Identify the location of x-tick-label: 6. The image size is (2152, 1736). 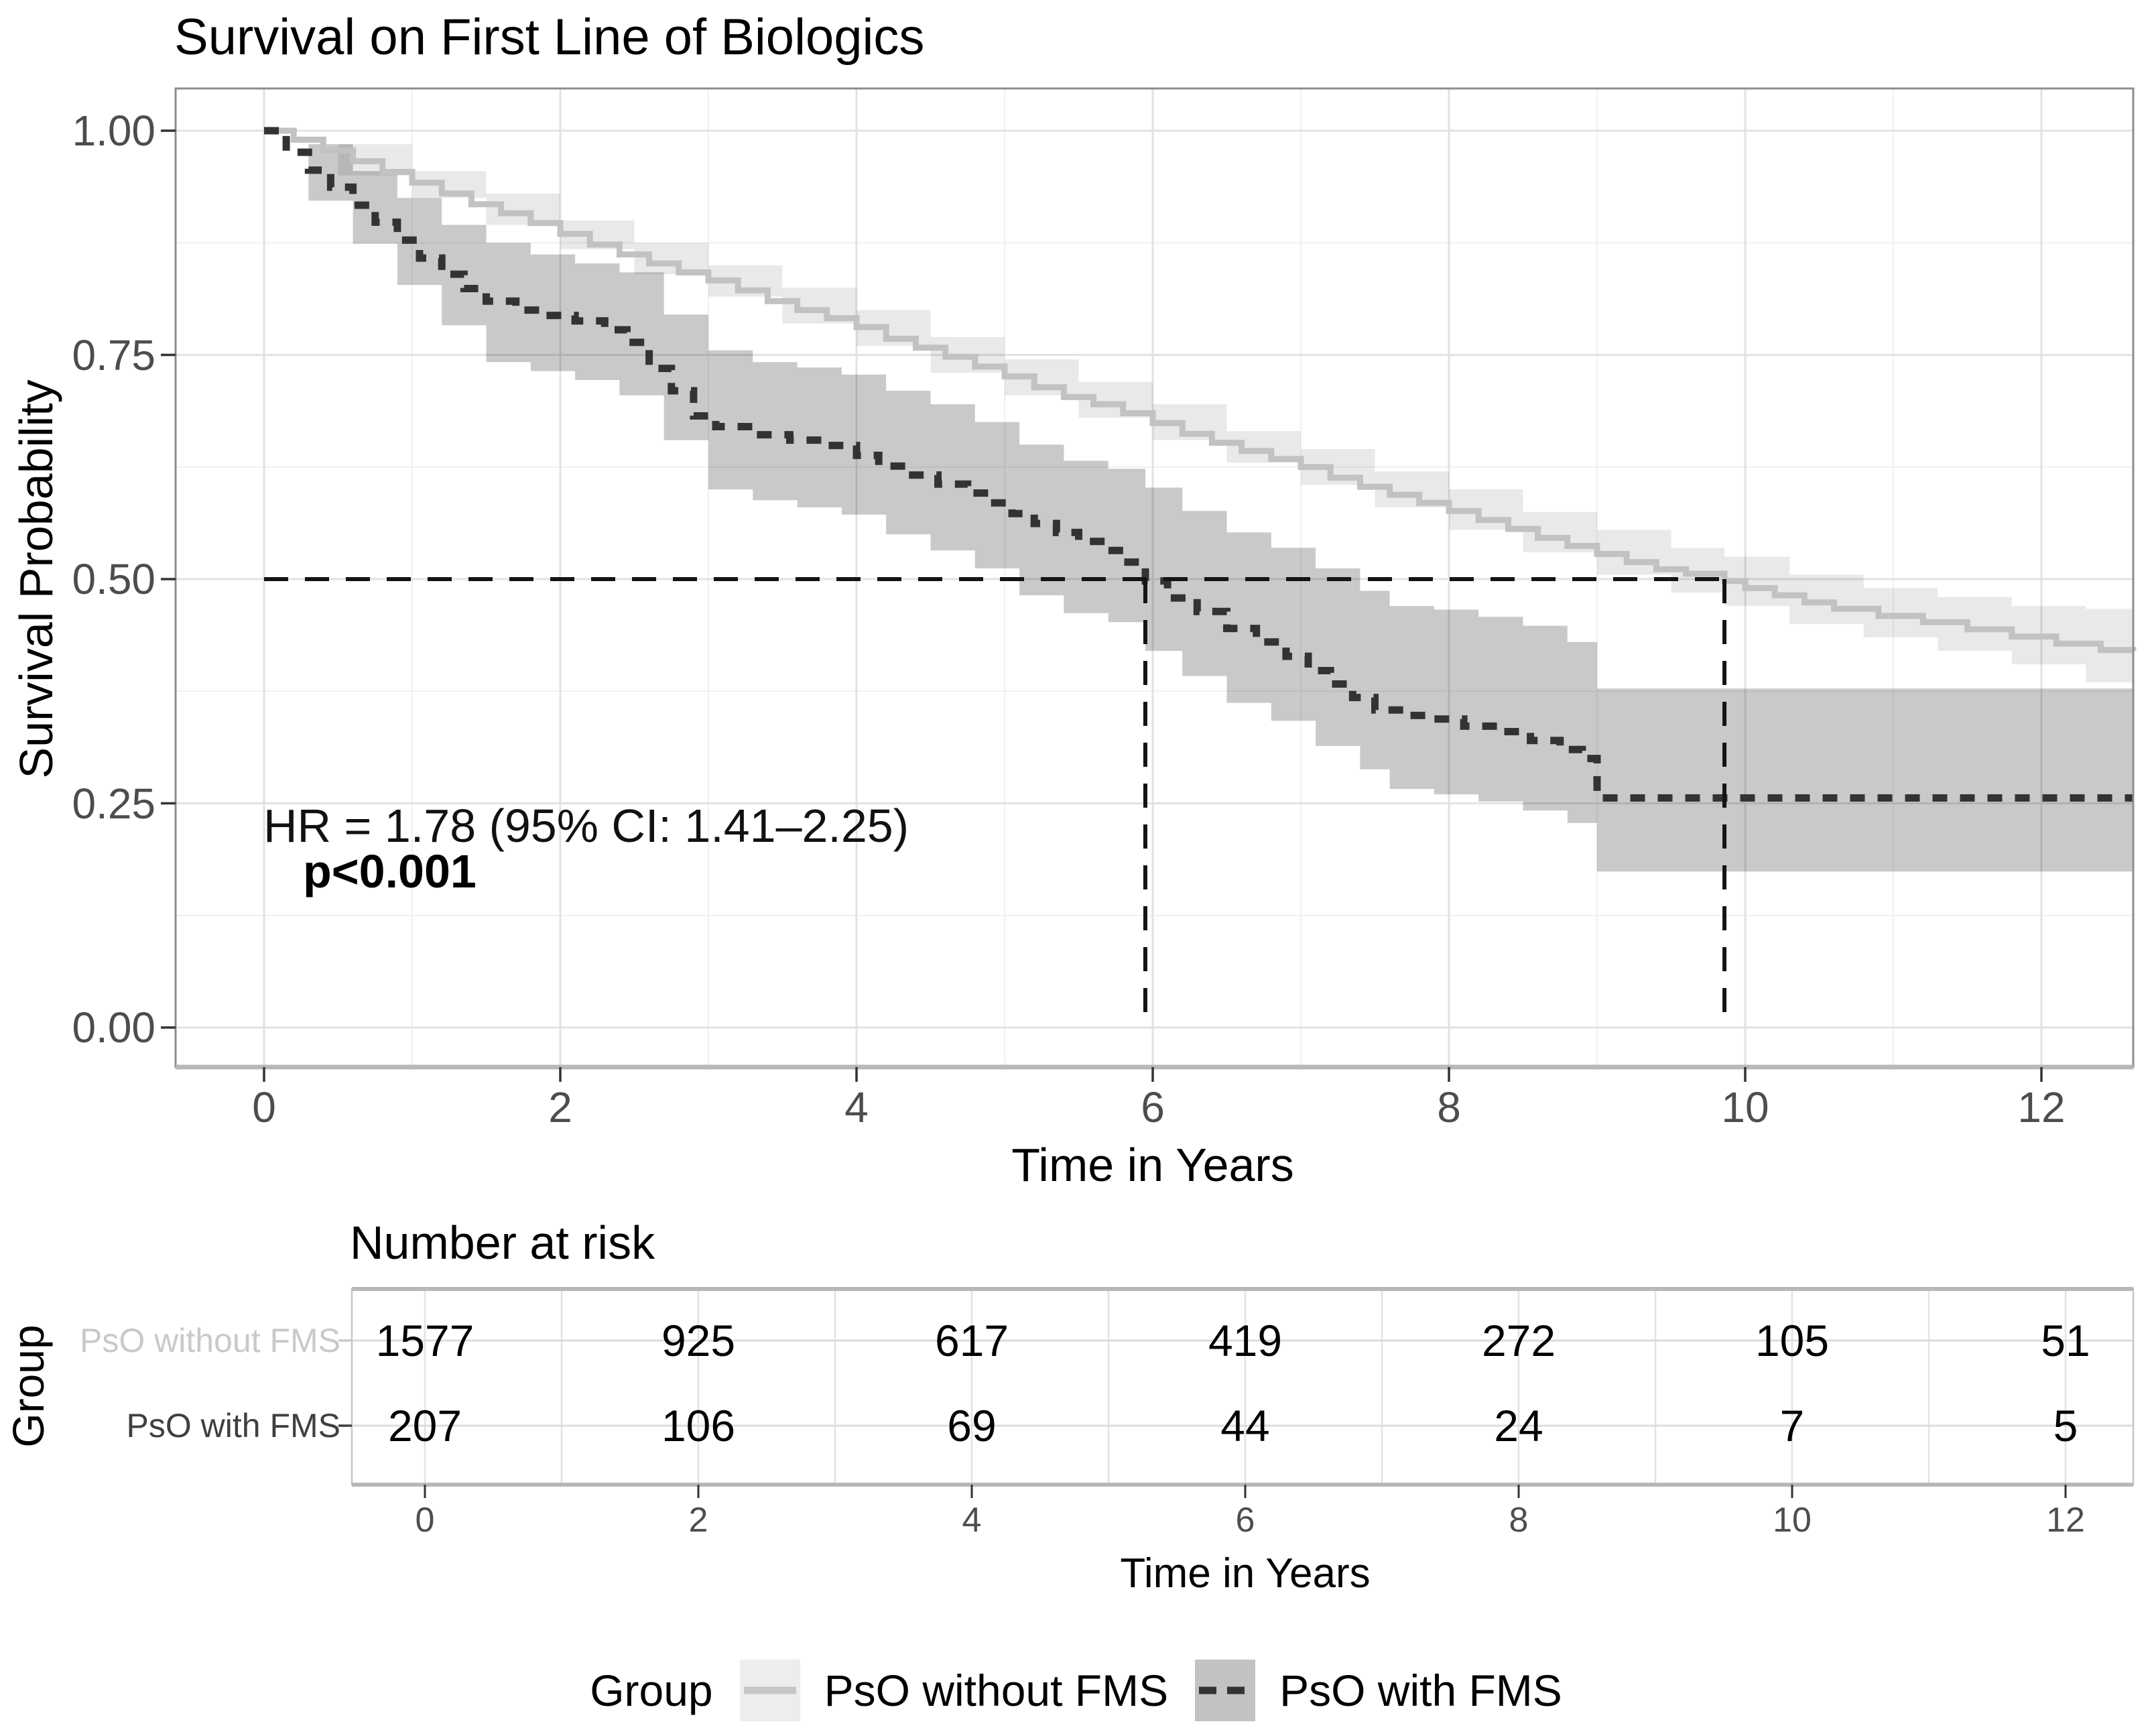
(1153, 1107).